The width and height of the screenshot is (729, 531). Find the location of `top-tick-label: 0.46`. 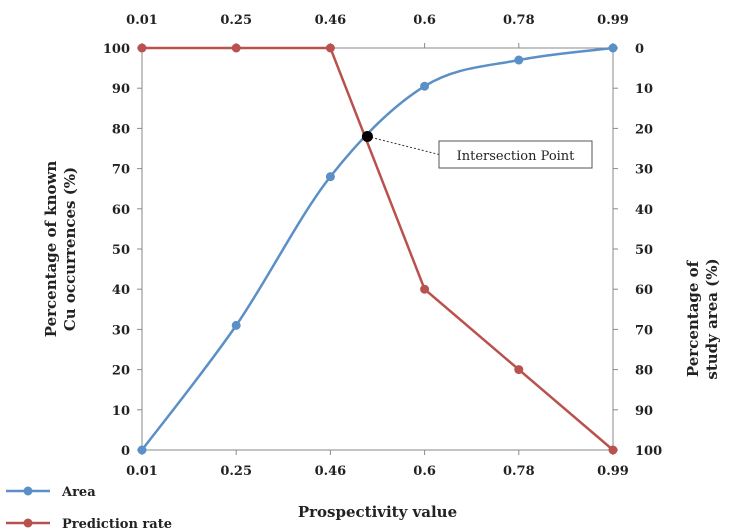

top-tick-label: 0.46 is located at coordinates (331, 20).